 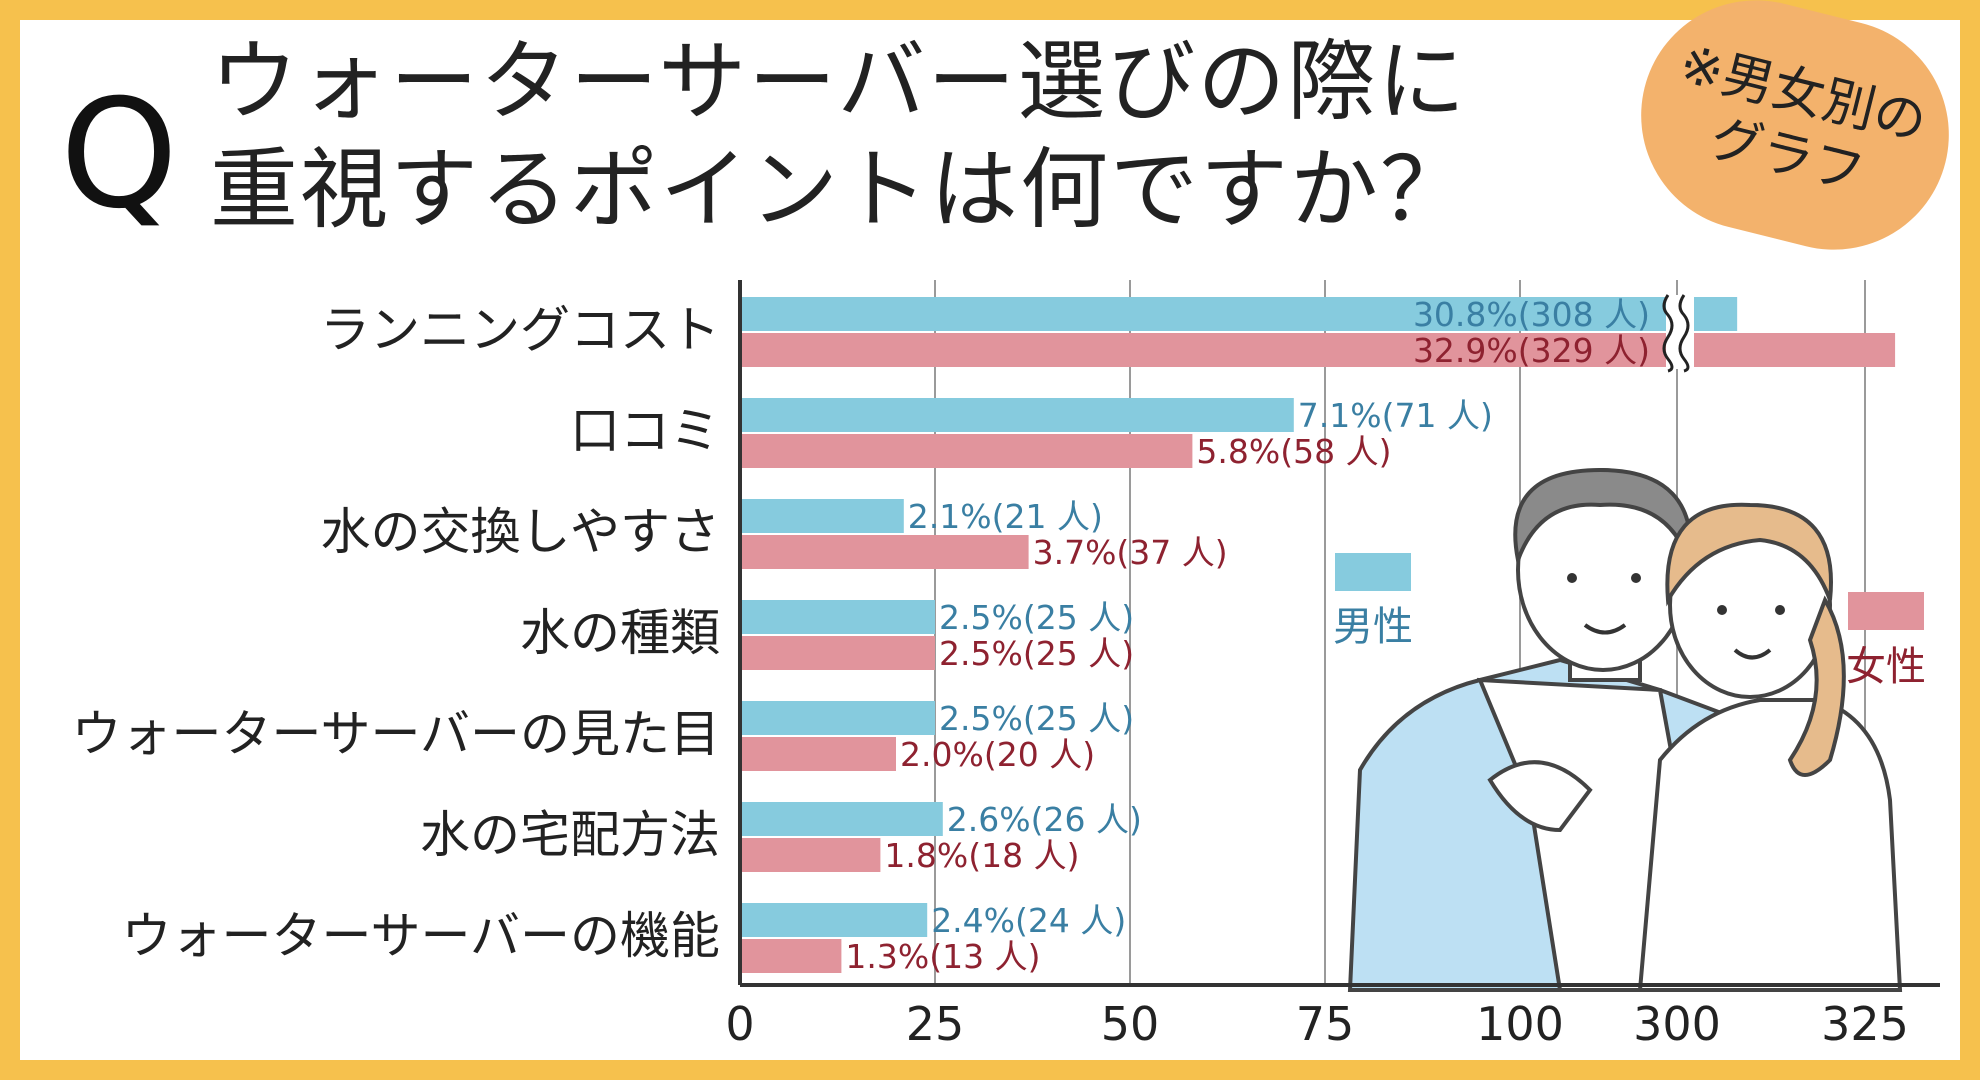 What do you see at coordinates (396, 734) in the screenshot?
I see `category-label: ウォーターサーバーの見た目` at bounding box center [396, 734].